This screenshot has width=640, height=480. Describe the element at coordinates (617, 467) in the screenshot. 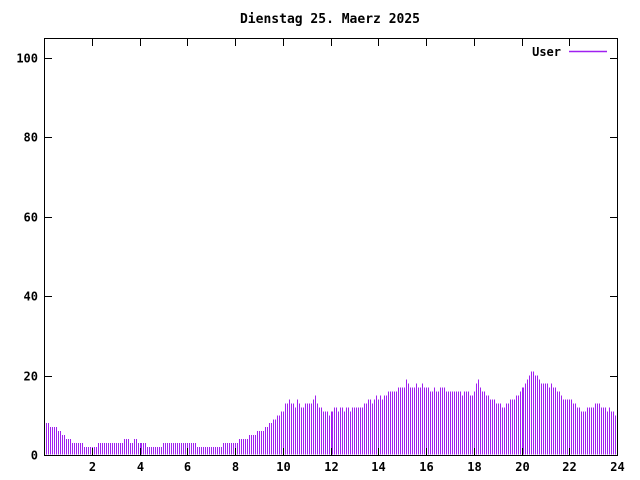

I see `x-tick-label: 24` at that location.